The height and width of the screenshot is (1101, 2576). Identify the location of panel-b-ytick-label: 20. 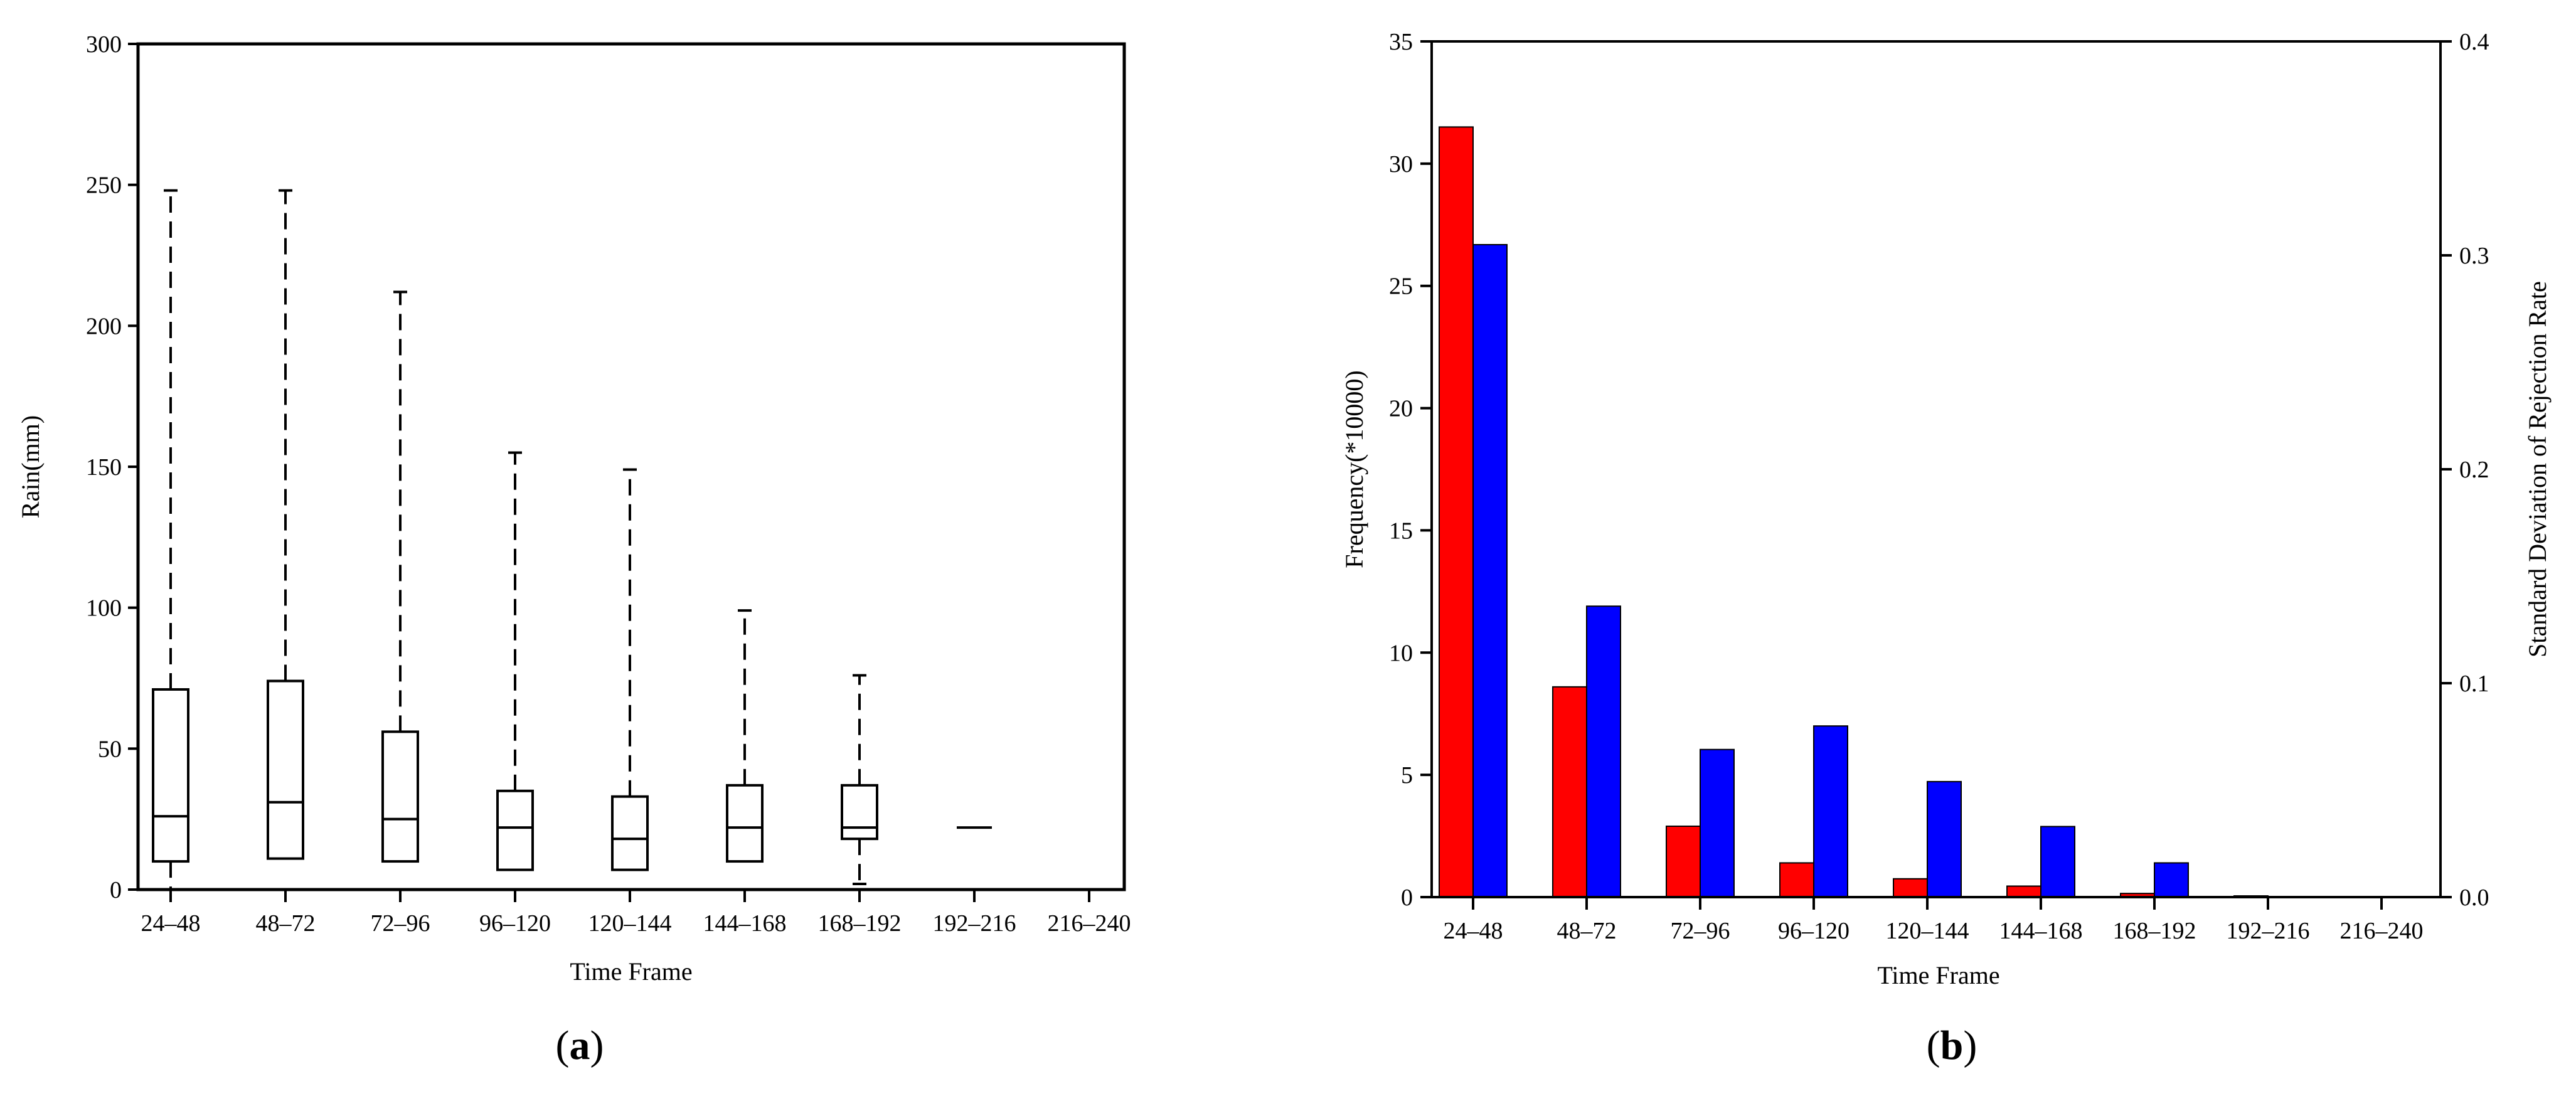
(1401, 409).